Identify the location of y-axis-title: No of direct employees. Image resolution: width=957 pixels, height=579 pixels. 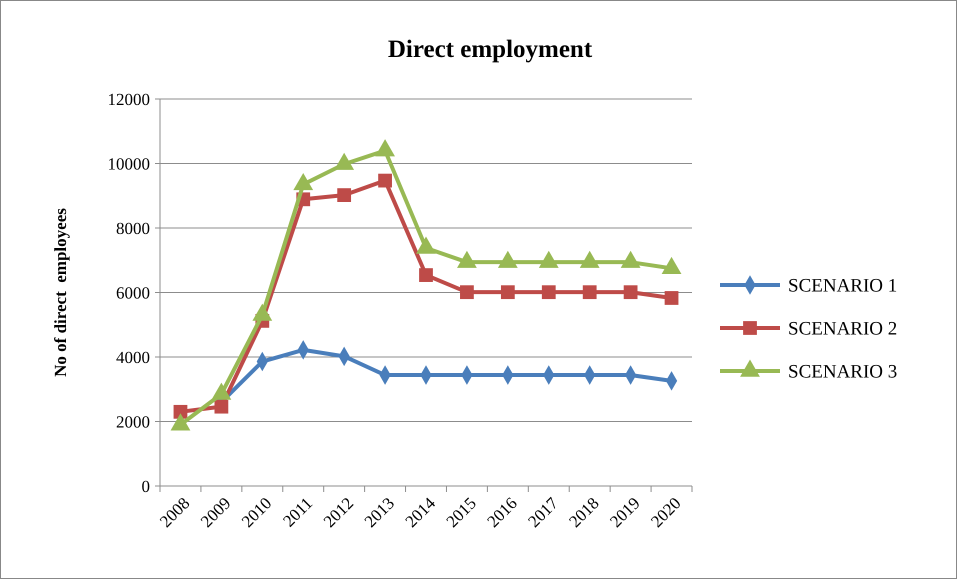
(60, 292).